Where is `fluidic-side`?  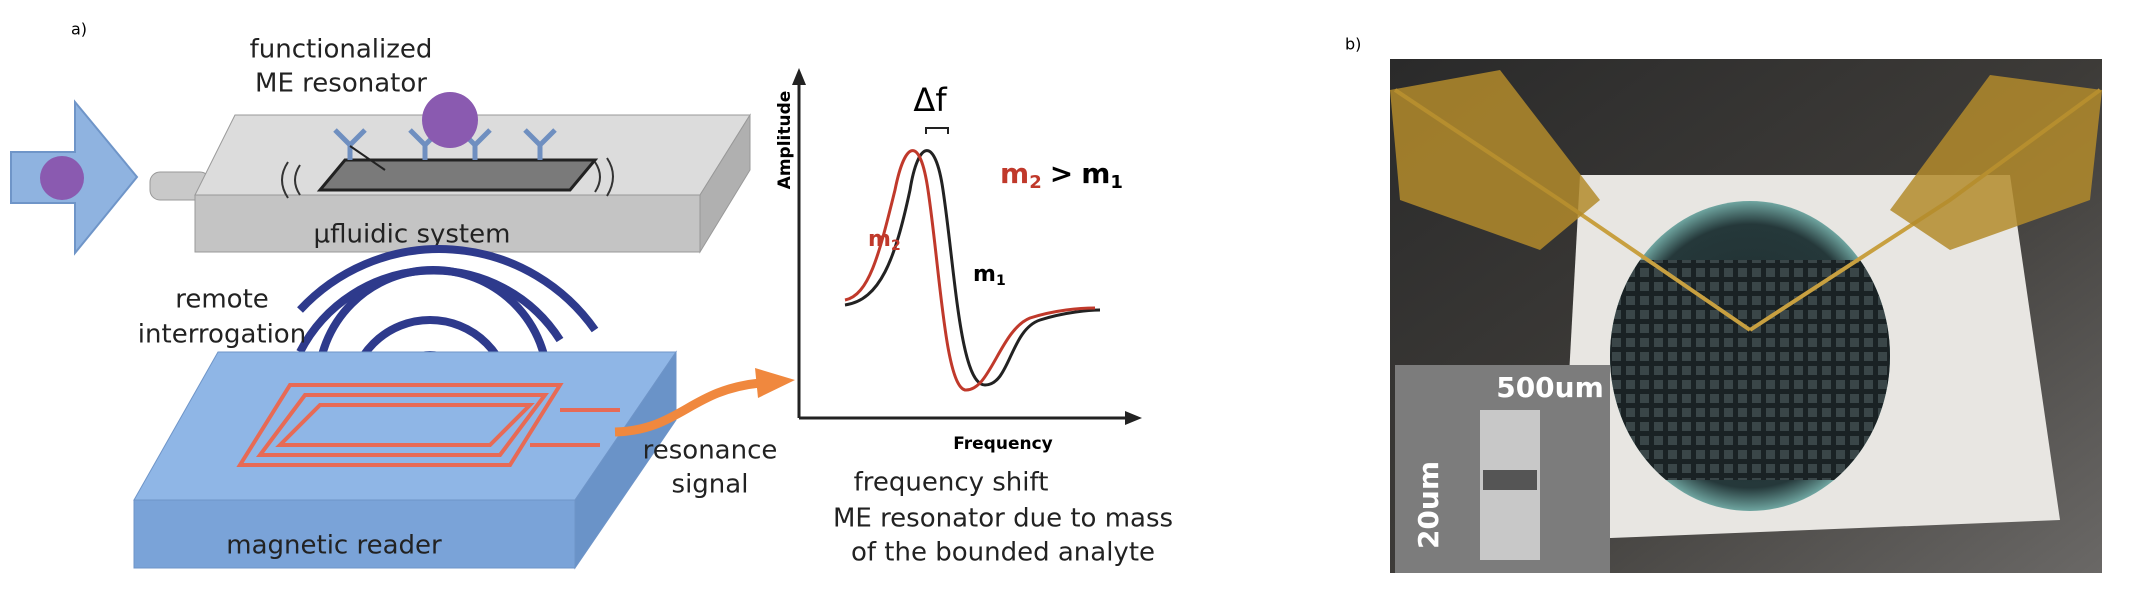 fluidic-side is located at coordinates (725, 183).